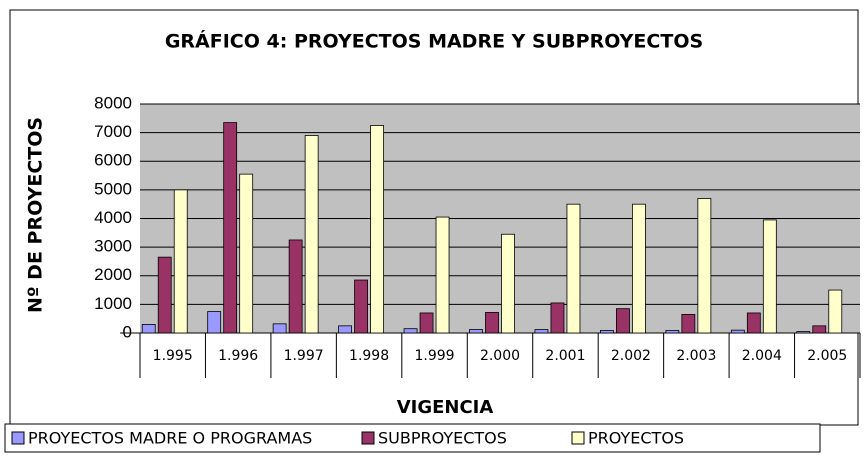 The width and height of the screenshot is (868, 462). Describe the element at coordinates (304, 356) in the screenshot. I see `x-tick-label: 1.997` at that location.